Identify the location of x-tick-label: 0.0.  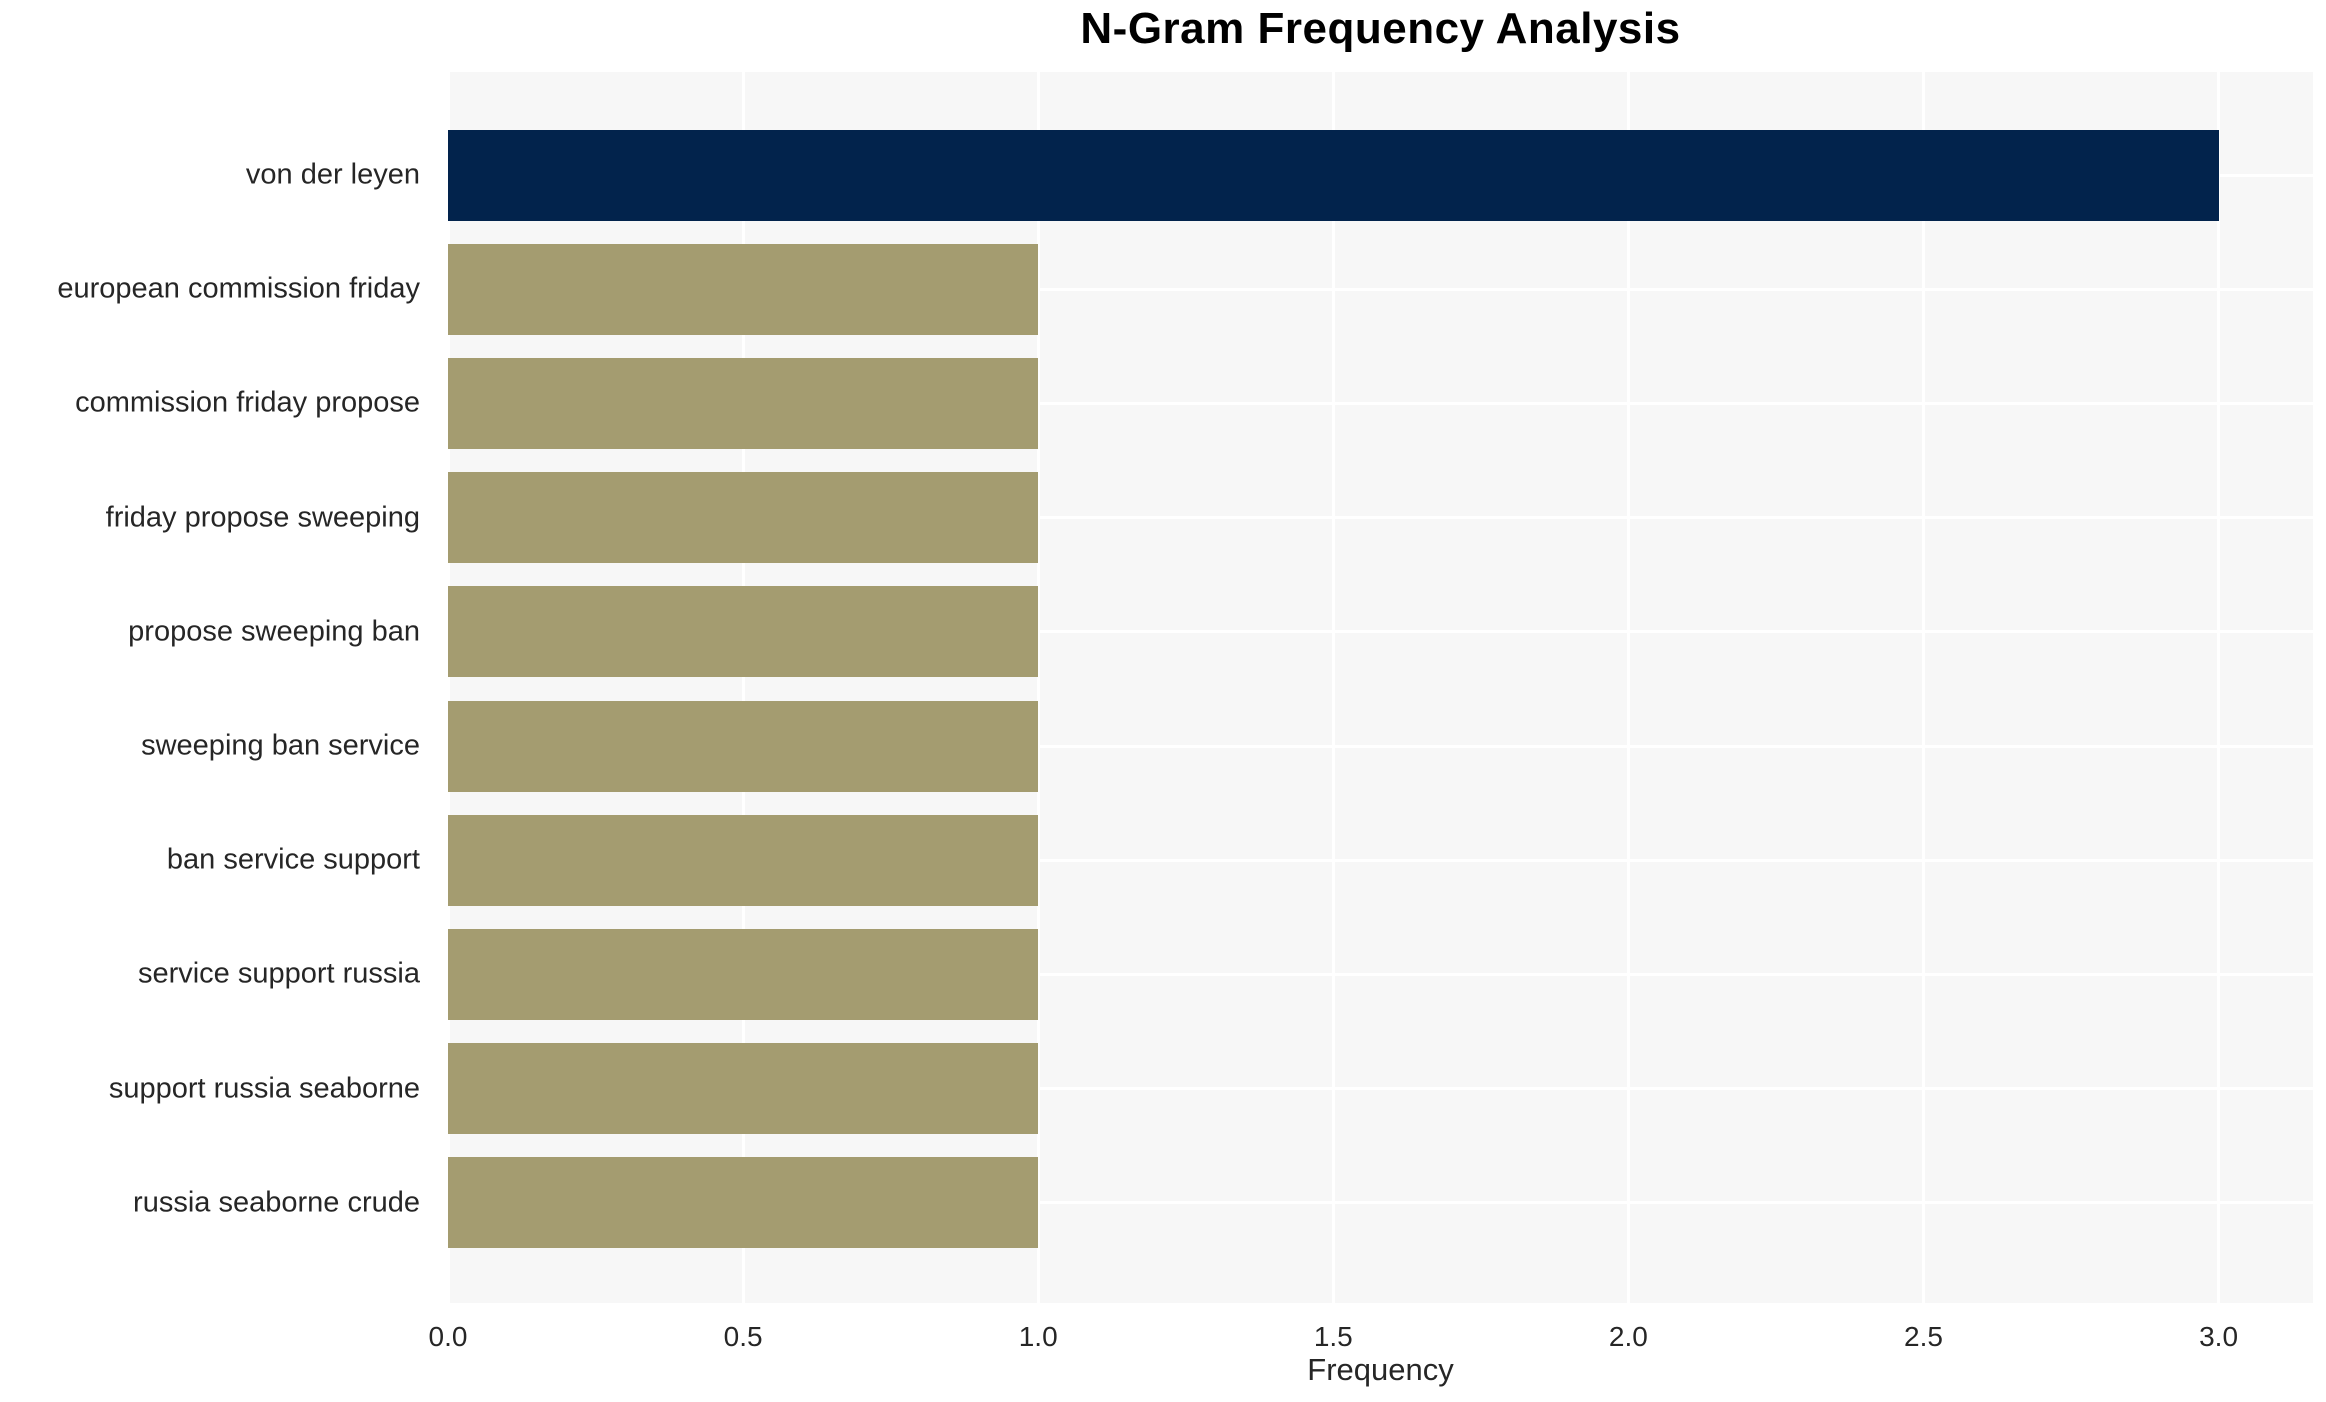
(448, 1336).